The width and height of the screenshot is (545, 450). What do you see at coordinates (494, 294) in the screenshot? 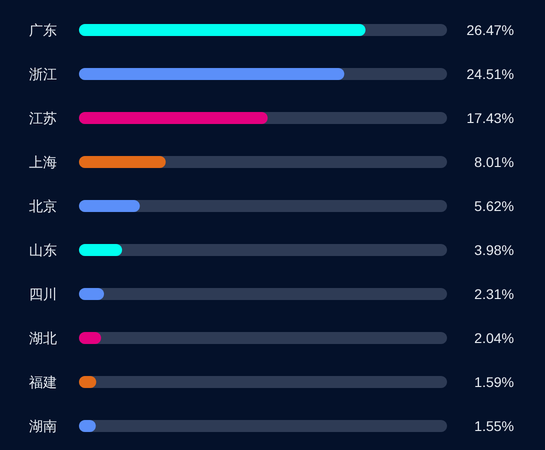
I see `data-label: 2.31%` at bounding box center [494, 294].